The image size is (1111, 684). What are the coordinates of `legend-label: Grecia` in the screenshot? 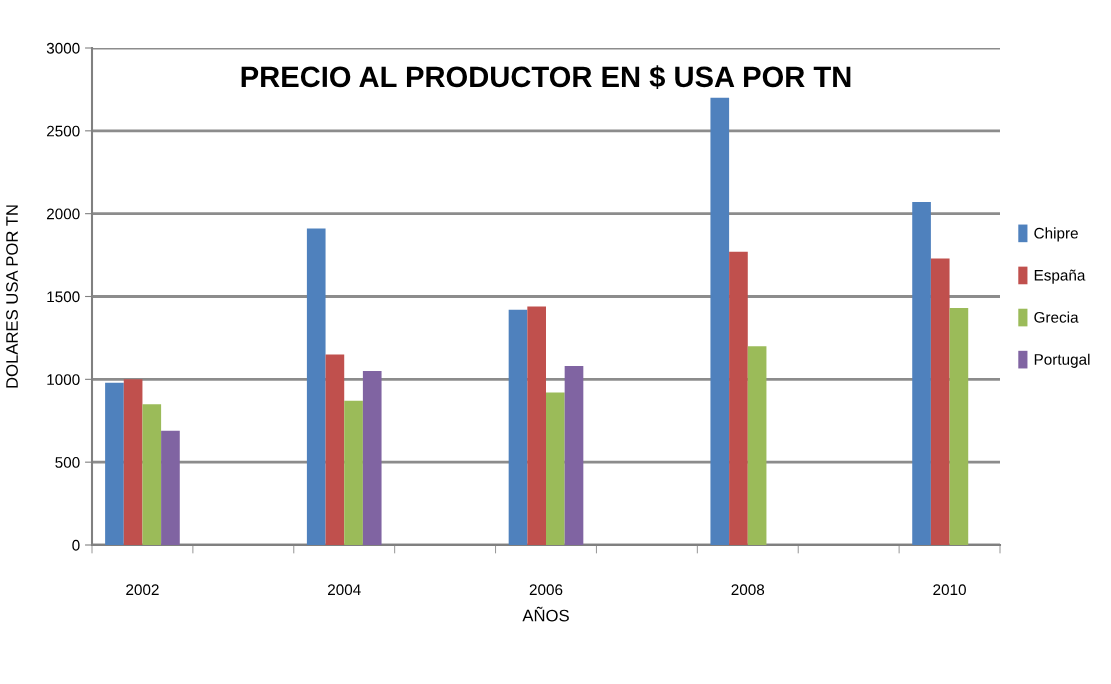 It's located at (1056, 317).